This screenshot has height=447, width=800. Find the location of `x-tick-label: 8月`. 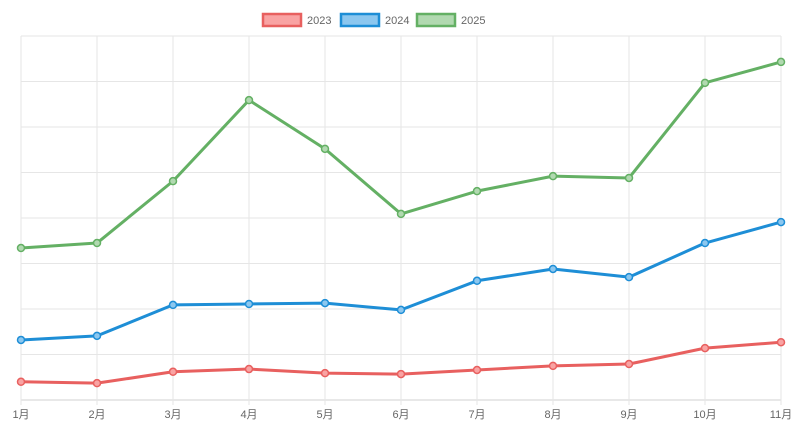

x-tick-label: 8月 is located at coordinates (552, 415).